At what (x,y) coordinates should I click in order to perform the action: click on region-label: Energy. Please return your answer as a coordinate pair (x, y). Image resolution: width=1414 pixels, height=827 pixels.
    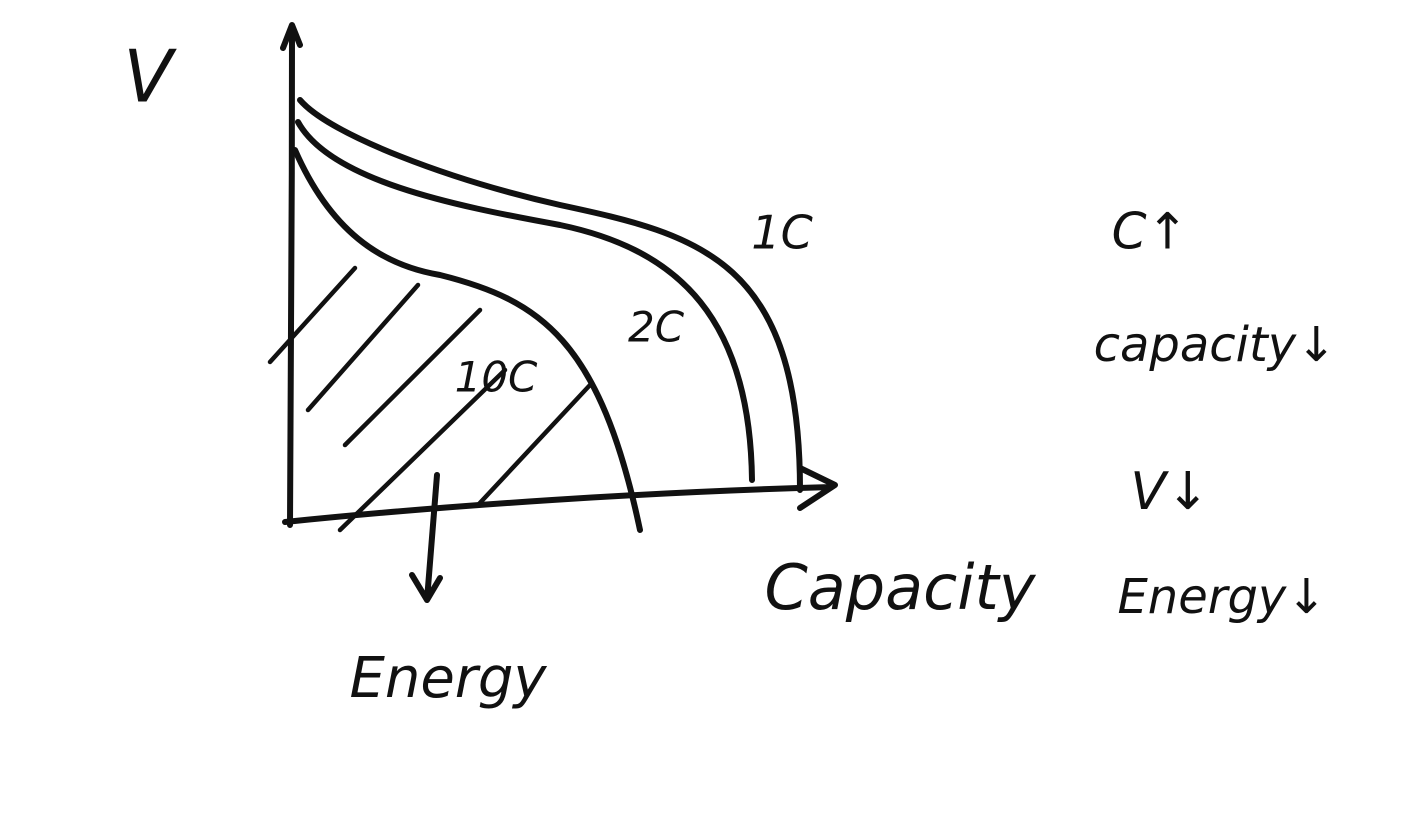
    Looking at the image, I should click on (448, 678).